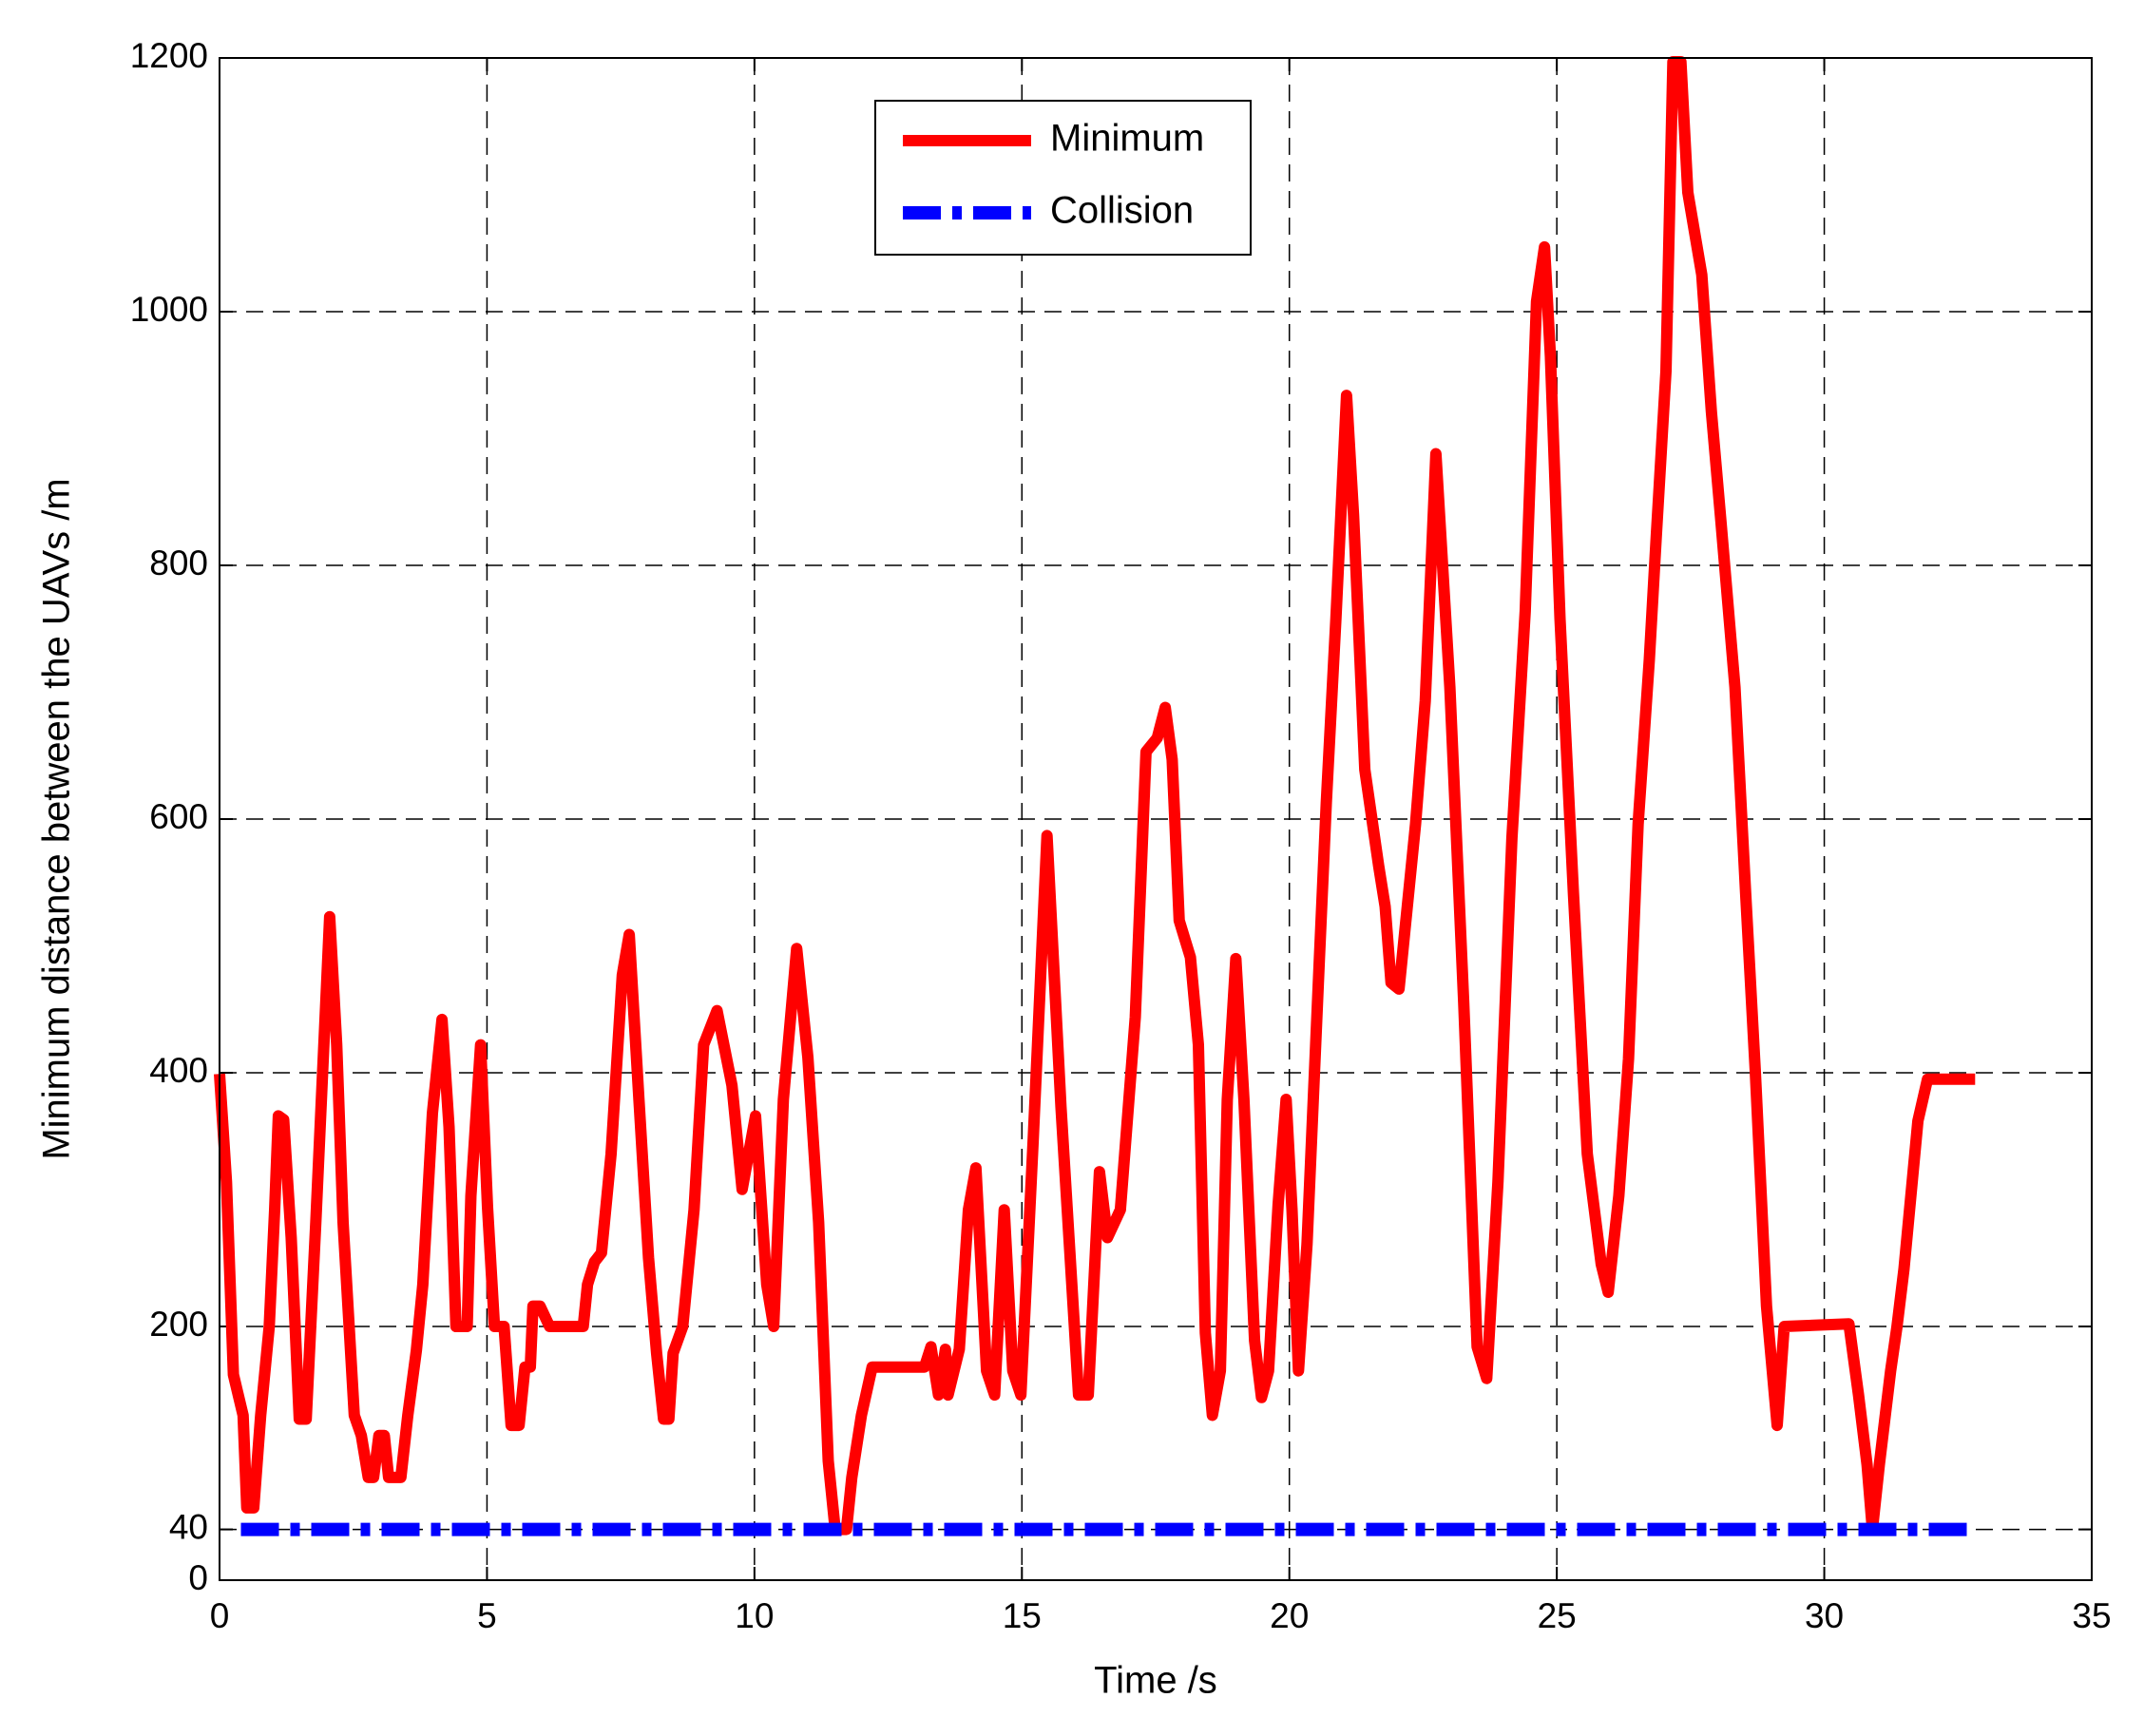 This screenshot has width=2144, height=1736. I want to click on y-tick-label: 40, so click(189, 1527).